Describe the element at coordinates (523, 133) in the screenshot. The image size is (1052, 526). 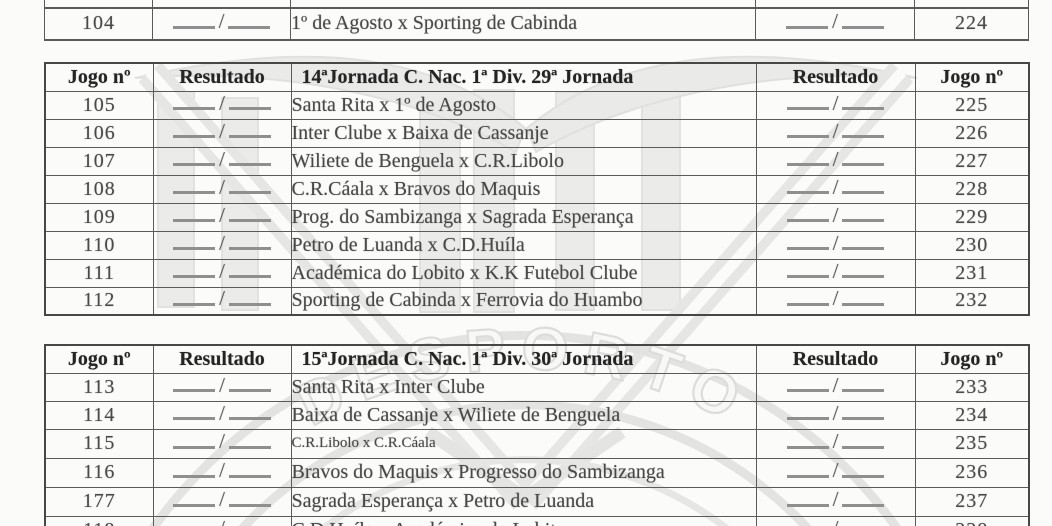
I see `match-label: Inter Clube x Baixa de Cassanje` at that location.